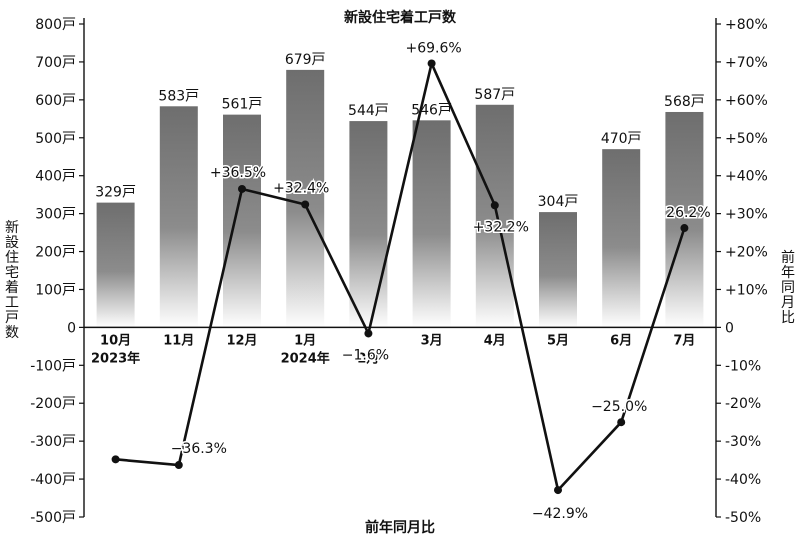 Image resolution: width=800 pixels, height=542 pixels. What do you see at coordinates (71, 328) in the screenshot?
I see `left-tick-label: 0` at bounding box center [71, 328].